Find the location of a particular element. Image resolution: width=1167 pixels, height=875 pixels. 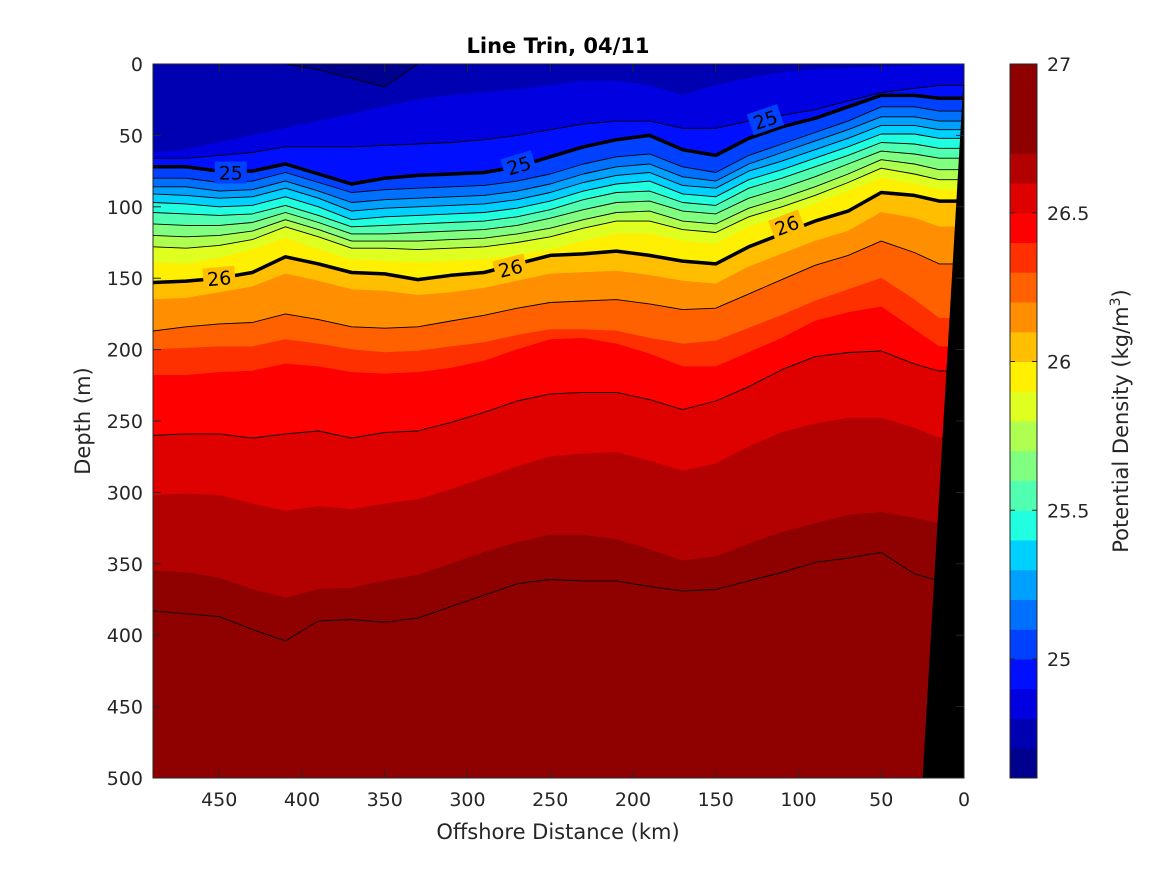

contour-label-0: 25 is located at coordinates (230, 173).